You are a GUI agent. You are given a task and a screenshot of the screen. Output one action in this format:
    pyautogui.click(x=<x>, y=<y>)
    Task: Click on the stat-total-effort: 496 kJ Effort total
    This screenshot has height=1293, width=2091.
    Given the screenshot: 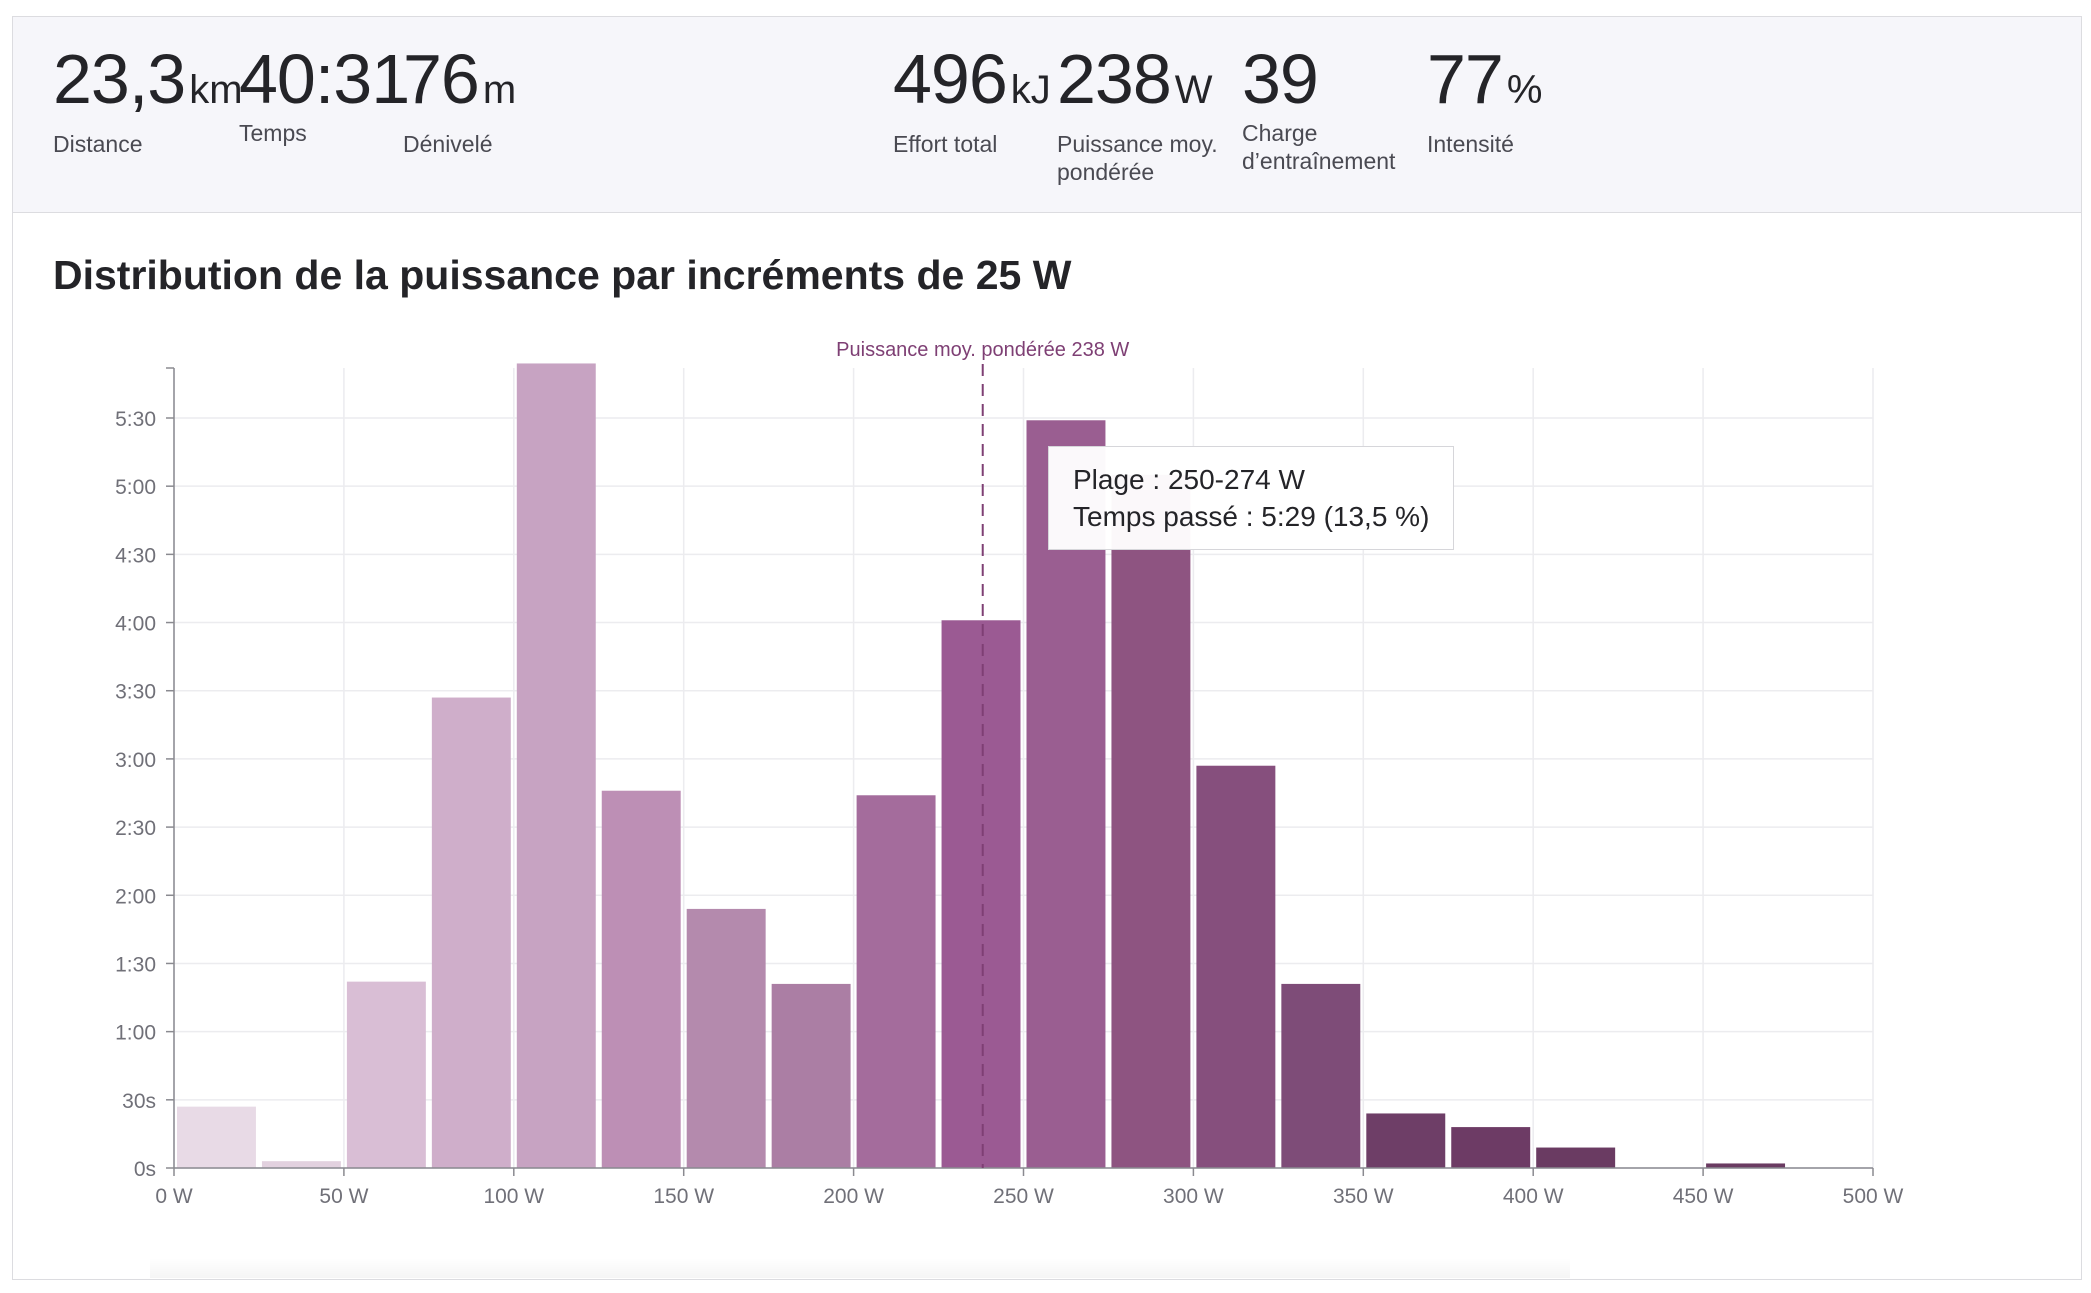 What is the action you would take?
    pyautogui.click(x=972, y=98)
    